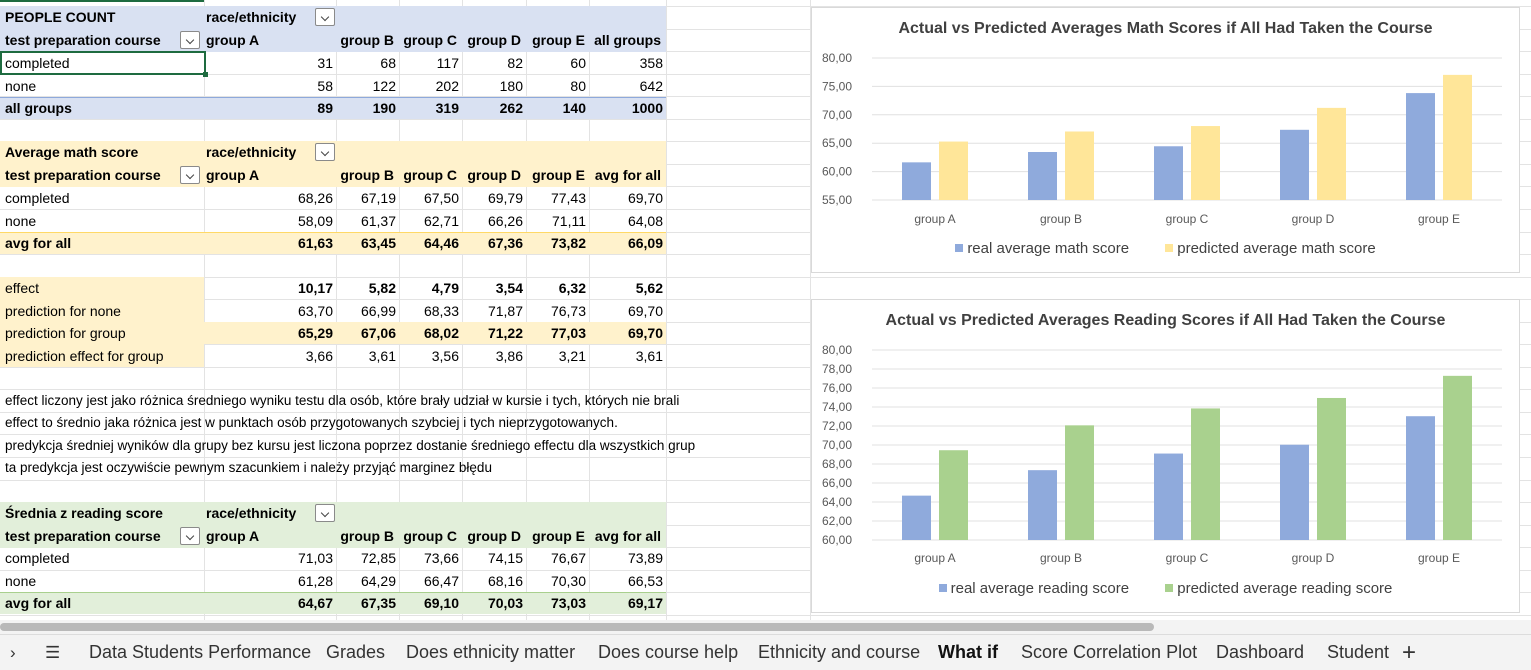 This screenshot has width=1531, height=670. What do you see at coordinates (441, 581) in the screenshot?
I see `reading-cell: 66,47` at bounding box center [441, 581].